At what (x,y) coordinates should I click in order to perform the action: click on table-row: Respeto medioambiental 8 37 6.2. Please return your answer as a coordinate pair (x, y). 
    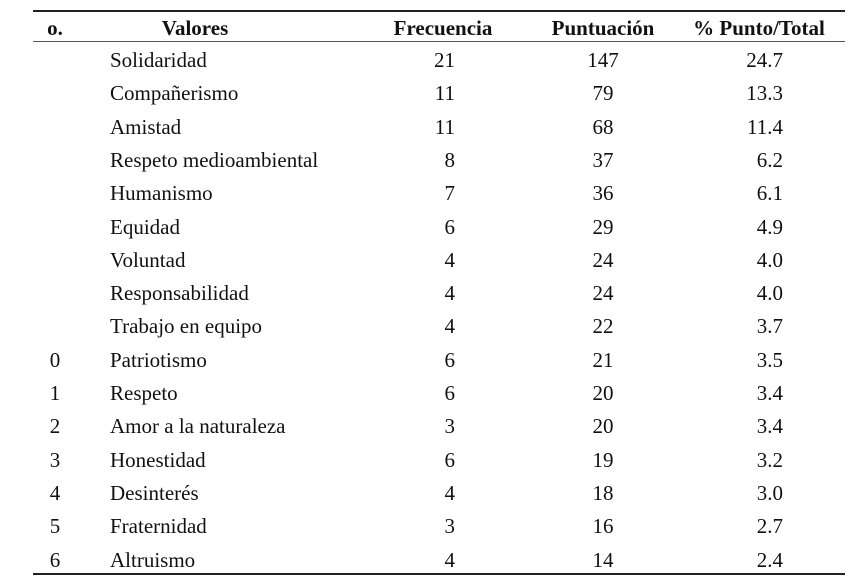
    Looking at the image, I should click on (439, 160).